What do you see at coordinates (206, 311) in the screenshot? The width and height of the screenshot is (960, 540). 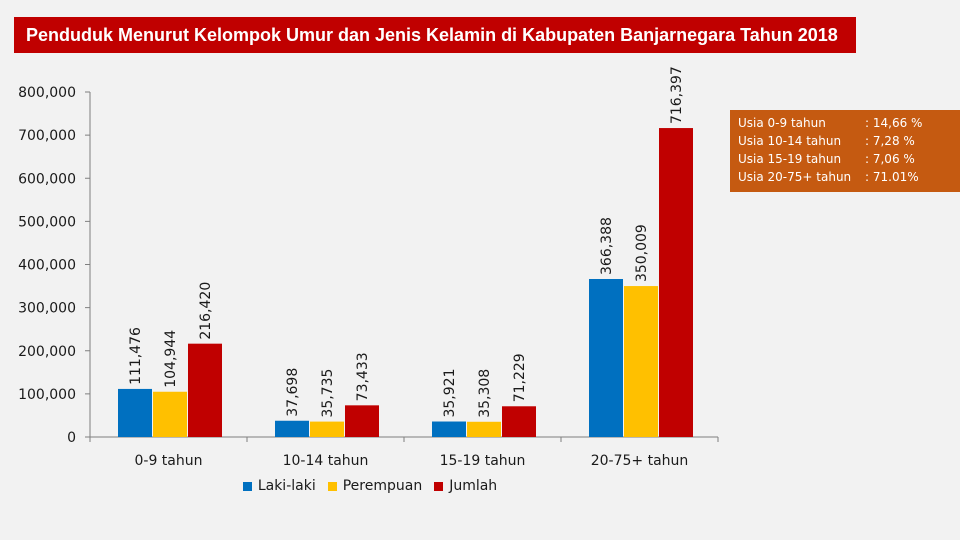 I see `data-label: 216,420` at bounding box center [206, 311].